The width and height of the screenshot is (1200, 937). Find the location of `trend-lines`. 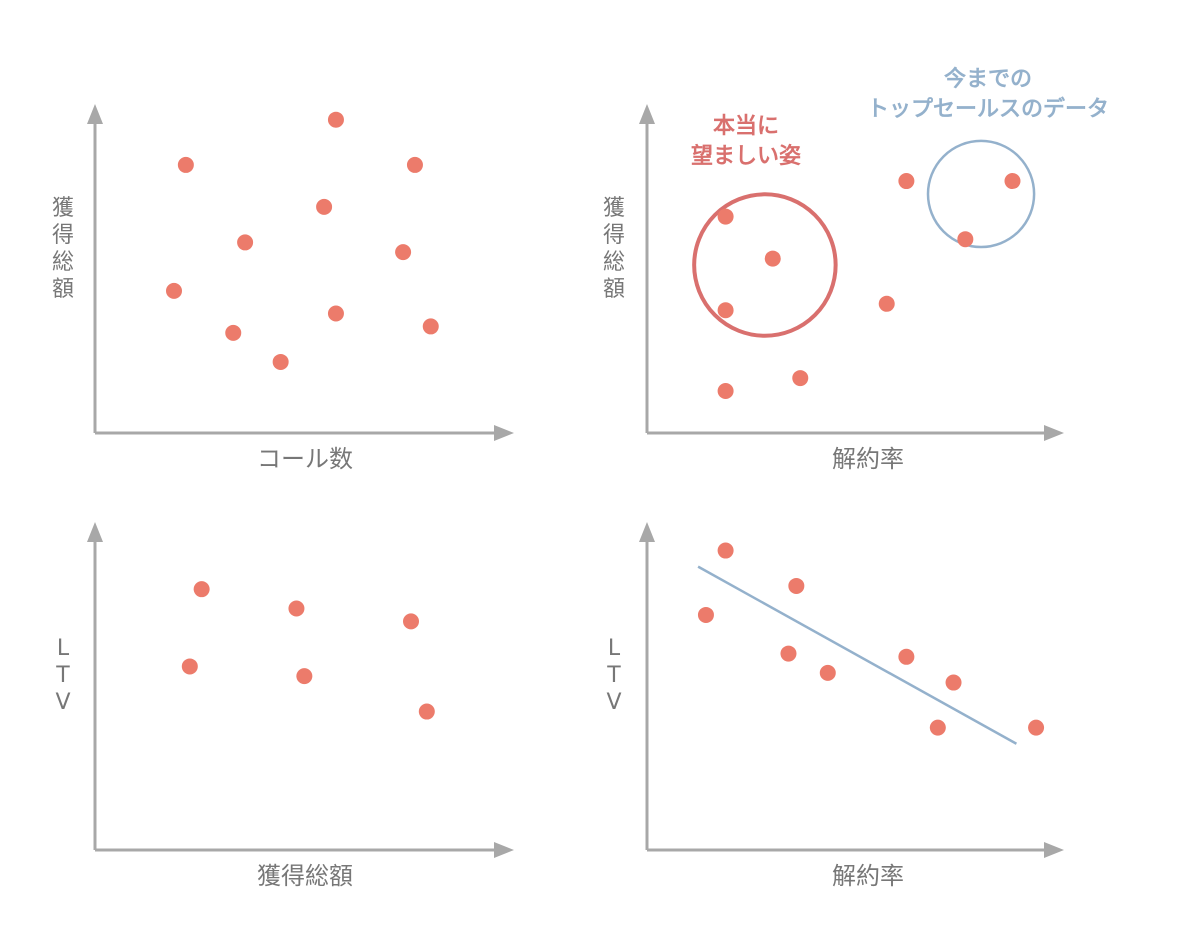

trend-lines is located at coordinates (857, 655).